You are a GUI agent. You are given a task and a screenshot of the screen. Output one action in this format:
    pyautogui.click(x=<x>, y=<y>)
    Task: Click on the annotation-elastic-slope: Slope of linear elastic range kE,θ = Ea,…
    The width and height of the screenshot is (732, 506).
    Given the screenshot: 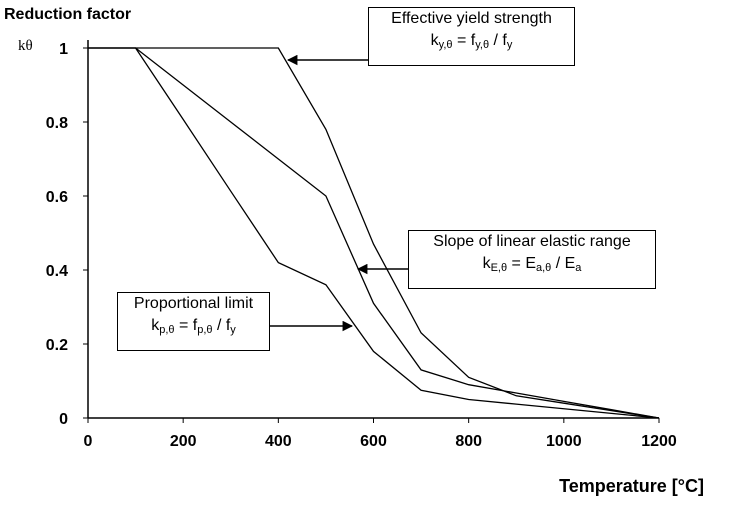 What is the action you would take?
    pyautogui.click(x=532, y=259)
    